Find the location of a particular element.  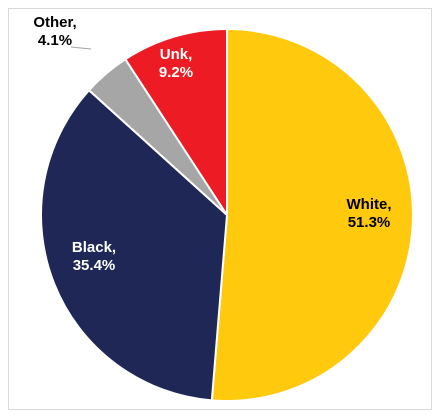

pie-label-other: Other, 4.1% is located at coordinates (54, 31).